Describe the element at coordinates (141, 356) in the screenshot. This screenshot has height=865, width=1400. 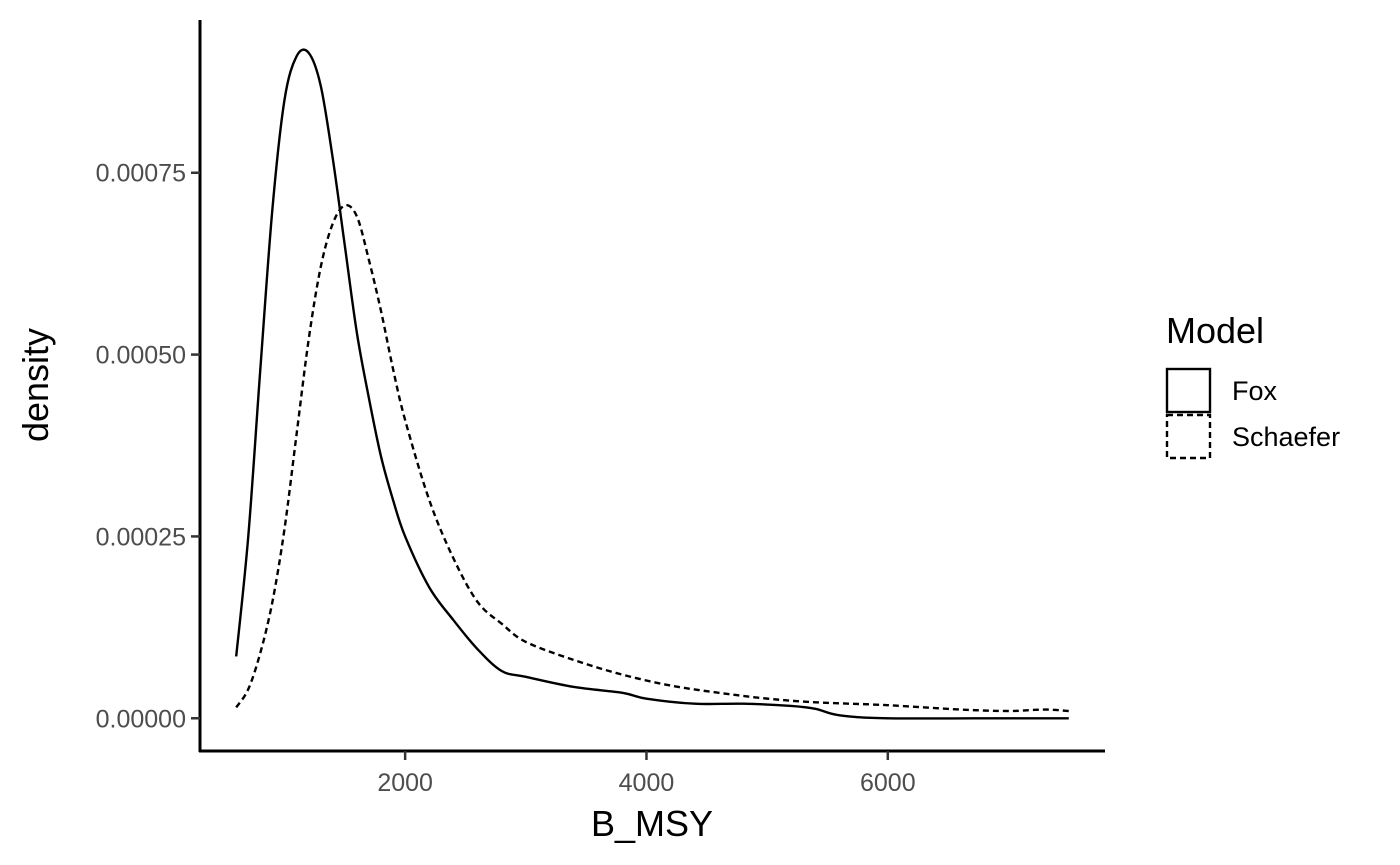
I see `y-tick-label: 0.00050` at that location.